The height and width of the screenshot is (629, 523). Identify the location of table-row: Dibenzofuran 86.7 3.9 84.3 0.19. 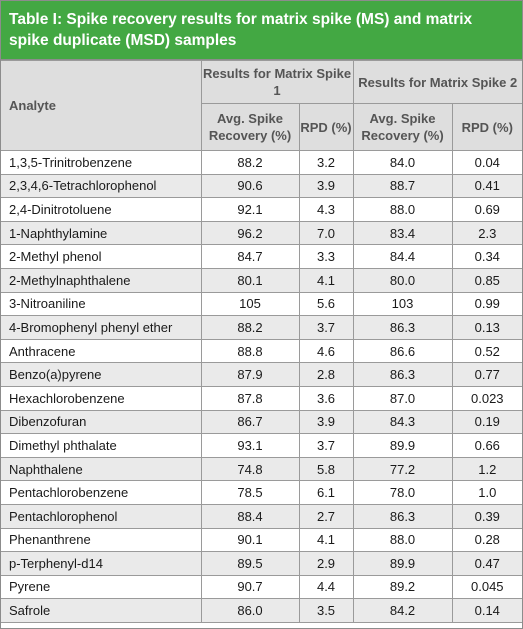
(262, 422).